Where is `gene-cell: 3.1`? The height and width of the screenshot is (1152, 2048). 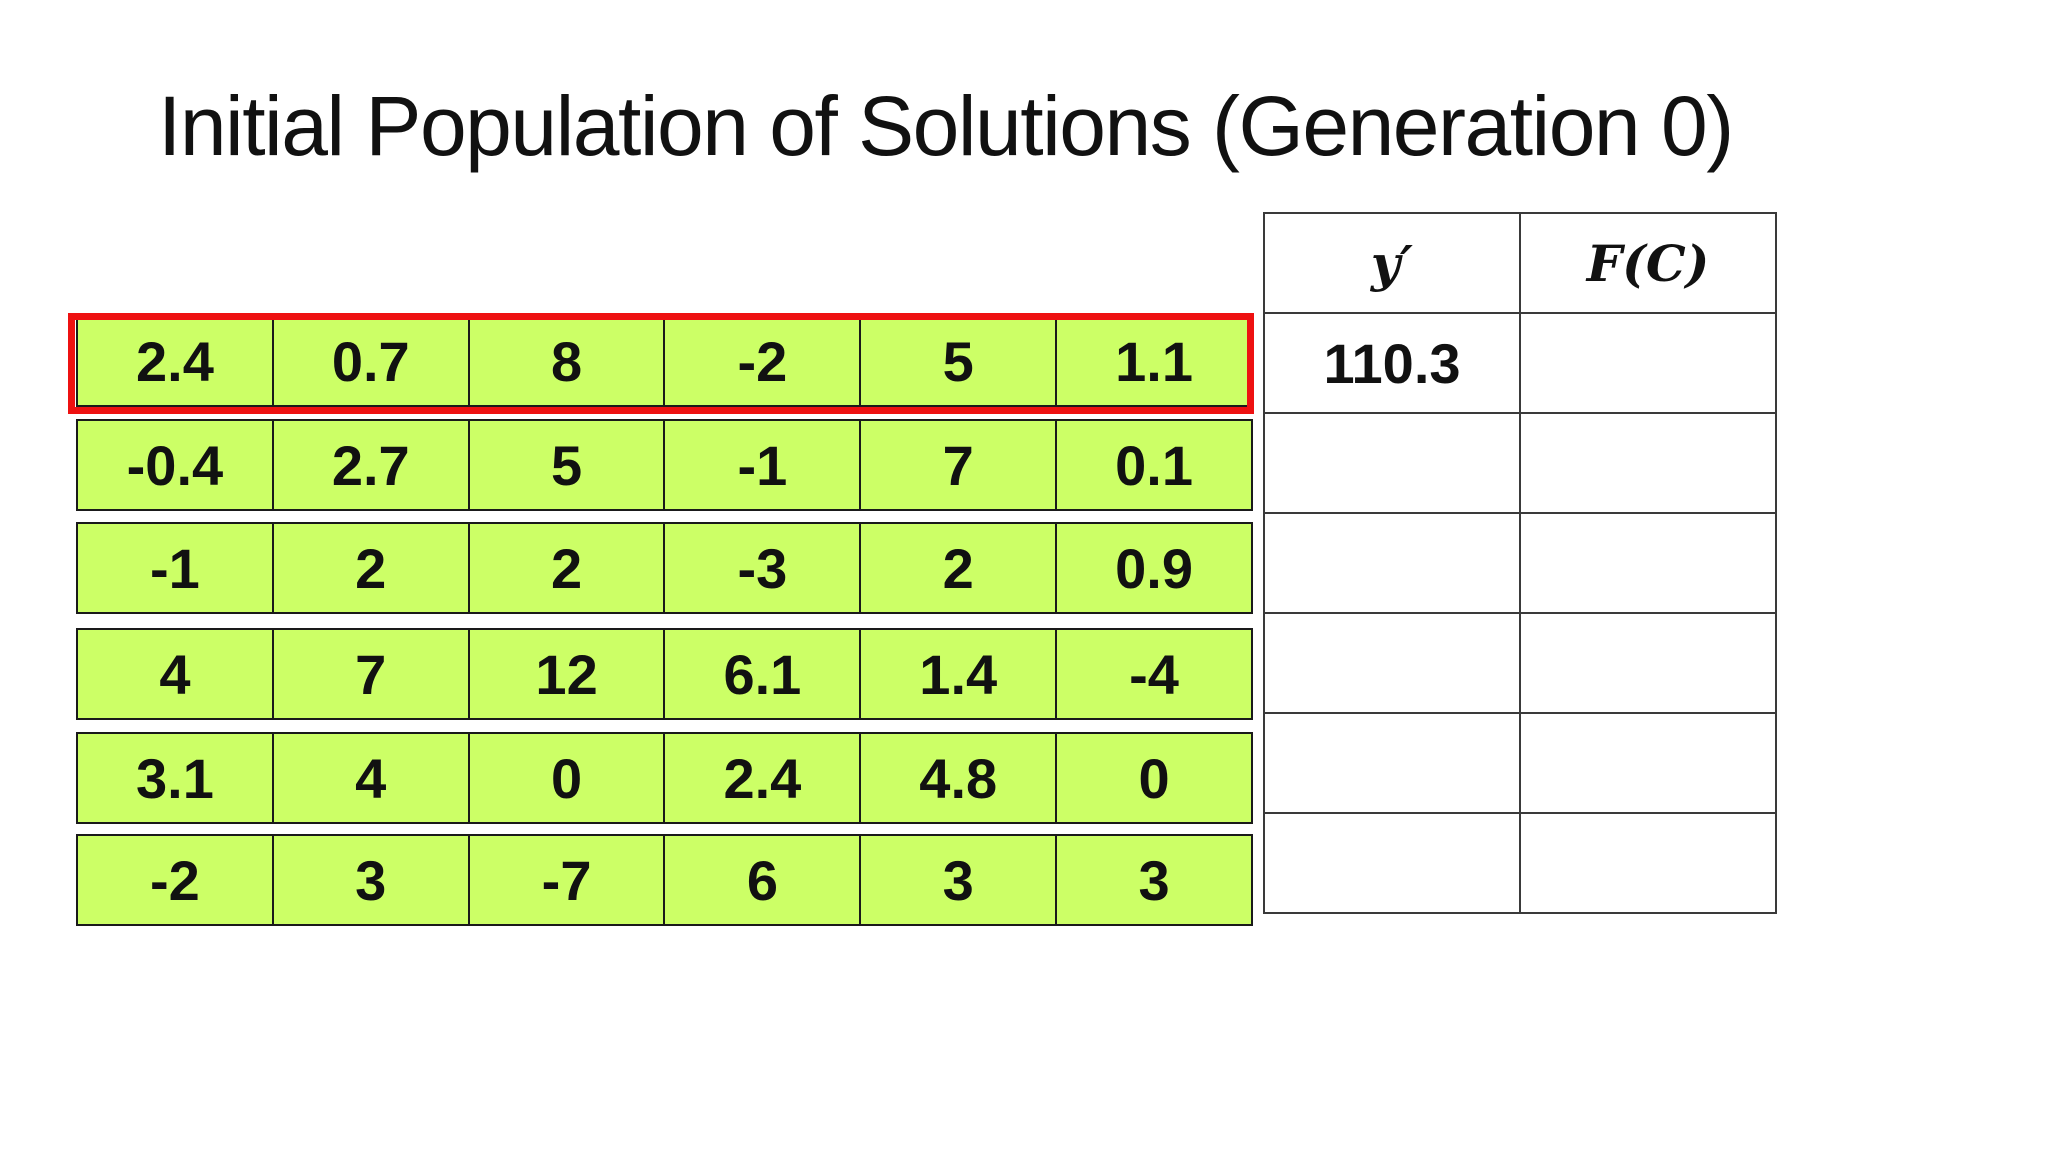
gene-cell: 3.1 is located at coordinates (176, 778).